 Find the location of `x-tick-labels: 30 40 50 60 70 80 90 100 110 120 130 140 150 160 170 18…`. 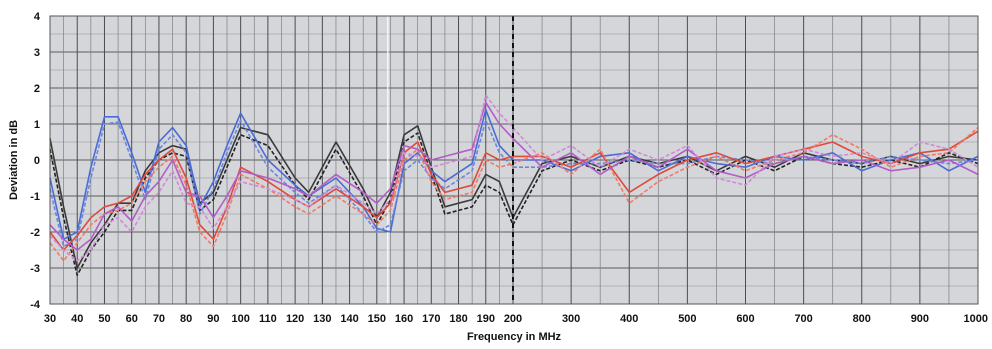

x-tick-labels: 30 40 50 60 70 80 90 100 110 120 130 140 150 160 170 18… is located at coordinates (516, 319).